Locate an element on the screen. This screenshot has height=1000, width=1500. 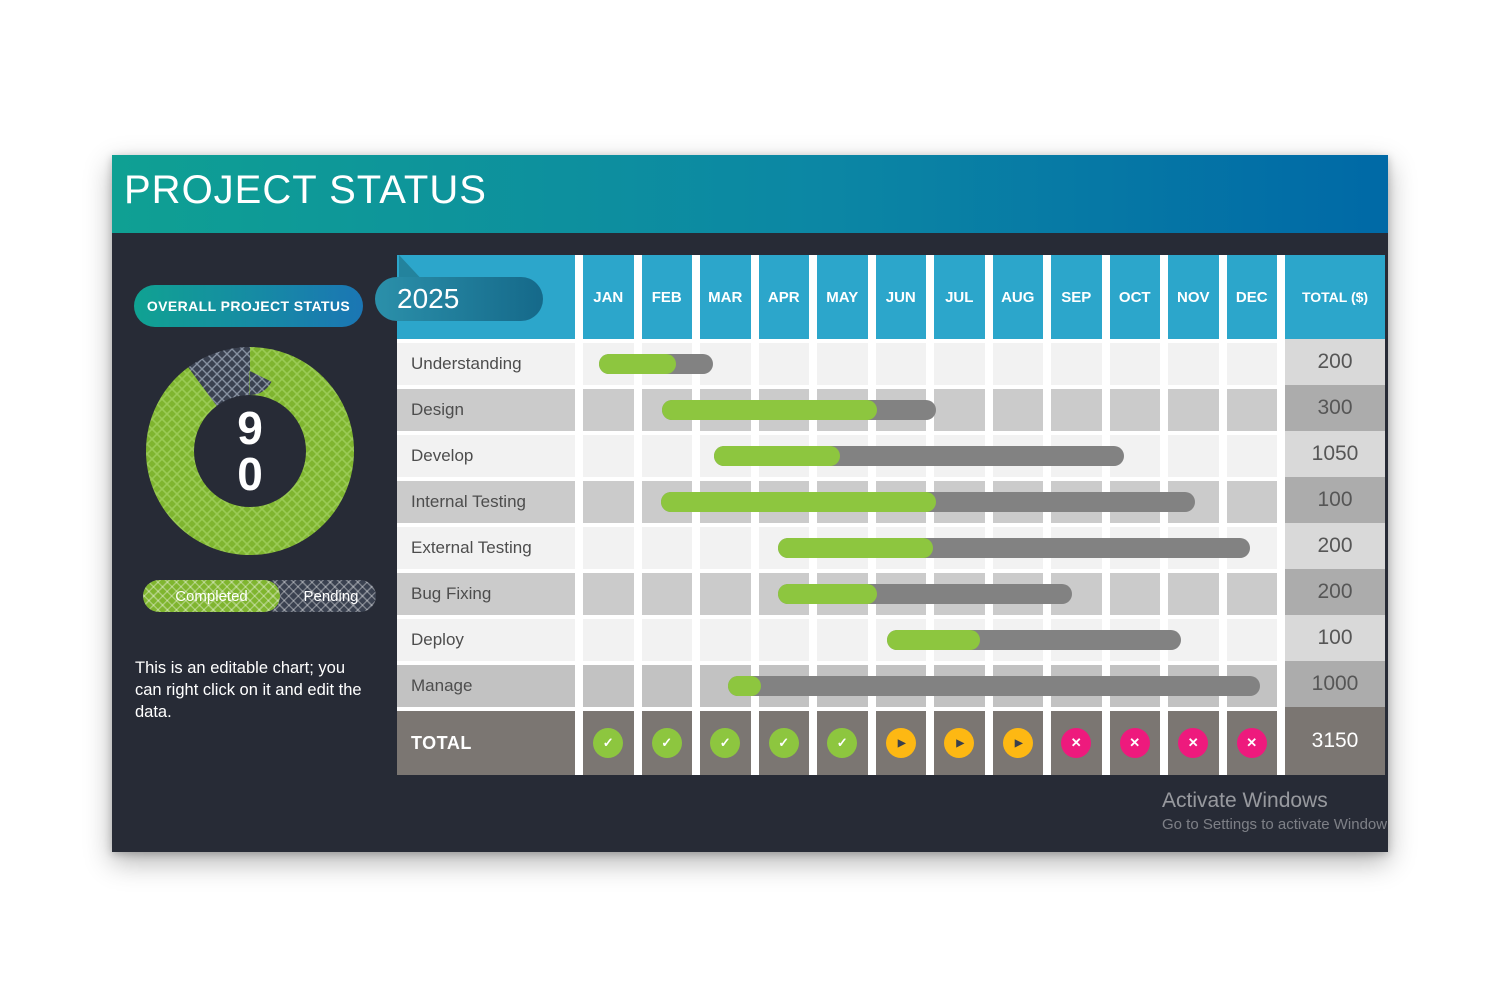
task-total-cell: 100 is located at coordinates (1335, 500).